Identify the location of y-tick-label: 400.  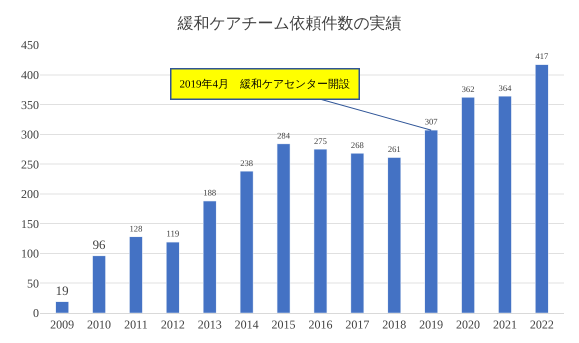
(30, 75).